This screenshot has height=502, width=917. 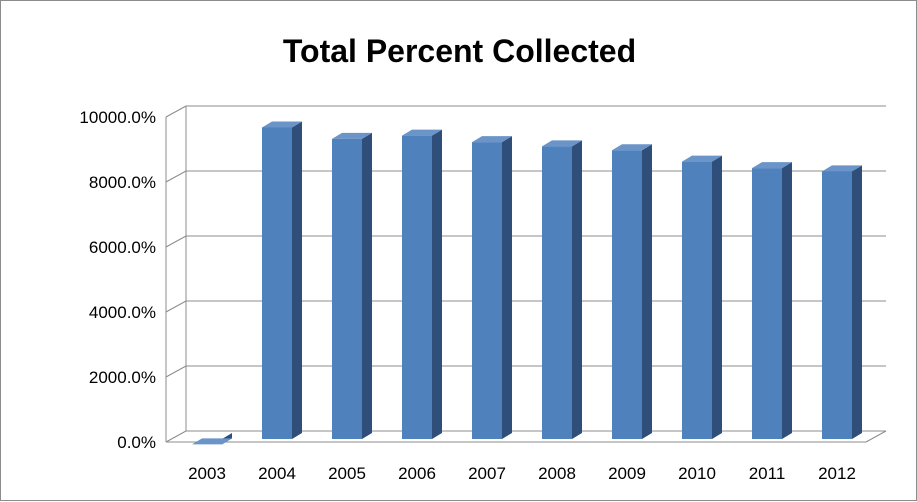 I want to click on bar-2004, so click(x=282, y=280).